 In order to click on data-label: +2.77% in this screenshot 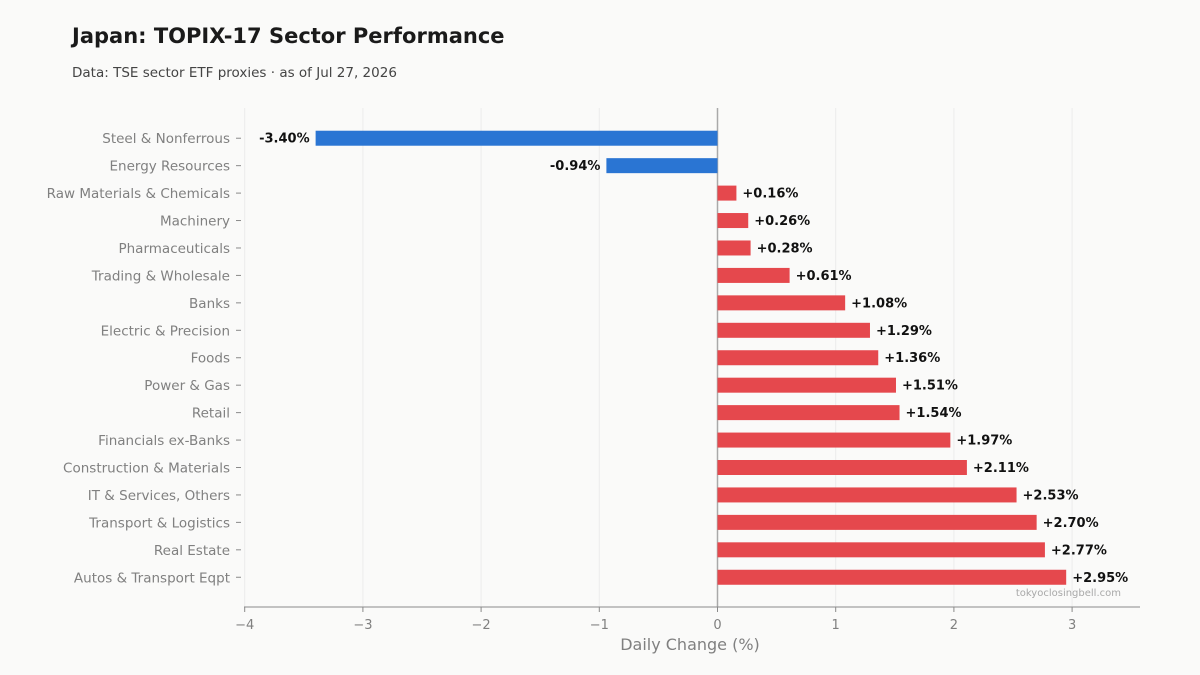, I will do `click(1079, 550)`.